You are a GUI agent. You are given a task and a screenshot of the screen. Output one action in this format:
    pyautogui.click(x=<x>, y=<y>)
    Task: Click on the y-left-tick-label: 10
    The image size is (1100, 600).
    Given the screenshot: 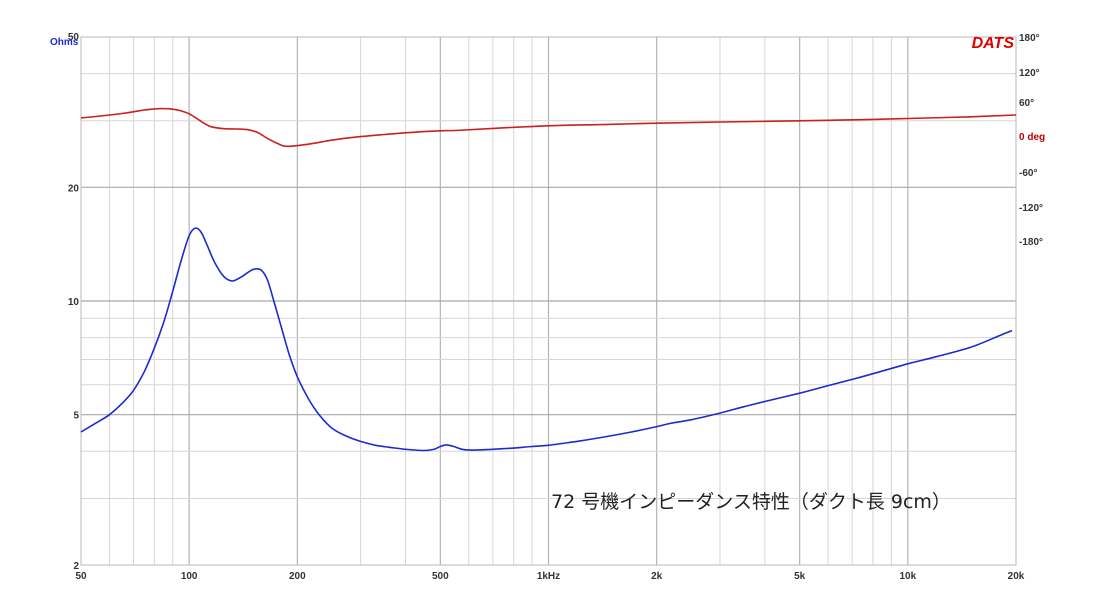 What is the action you would take?
    pyautogui.click(x=74, y=302)
    